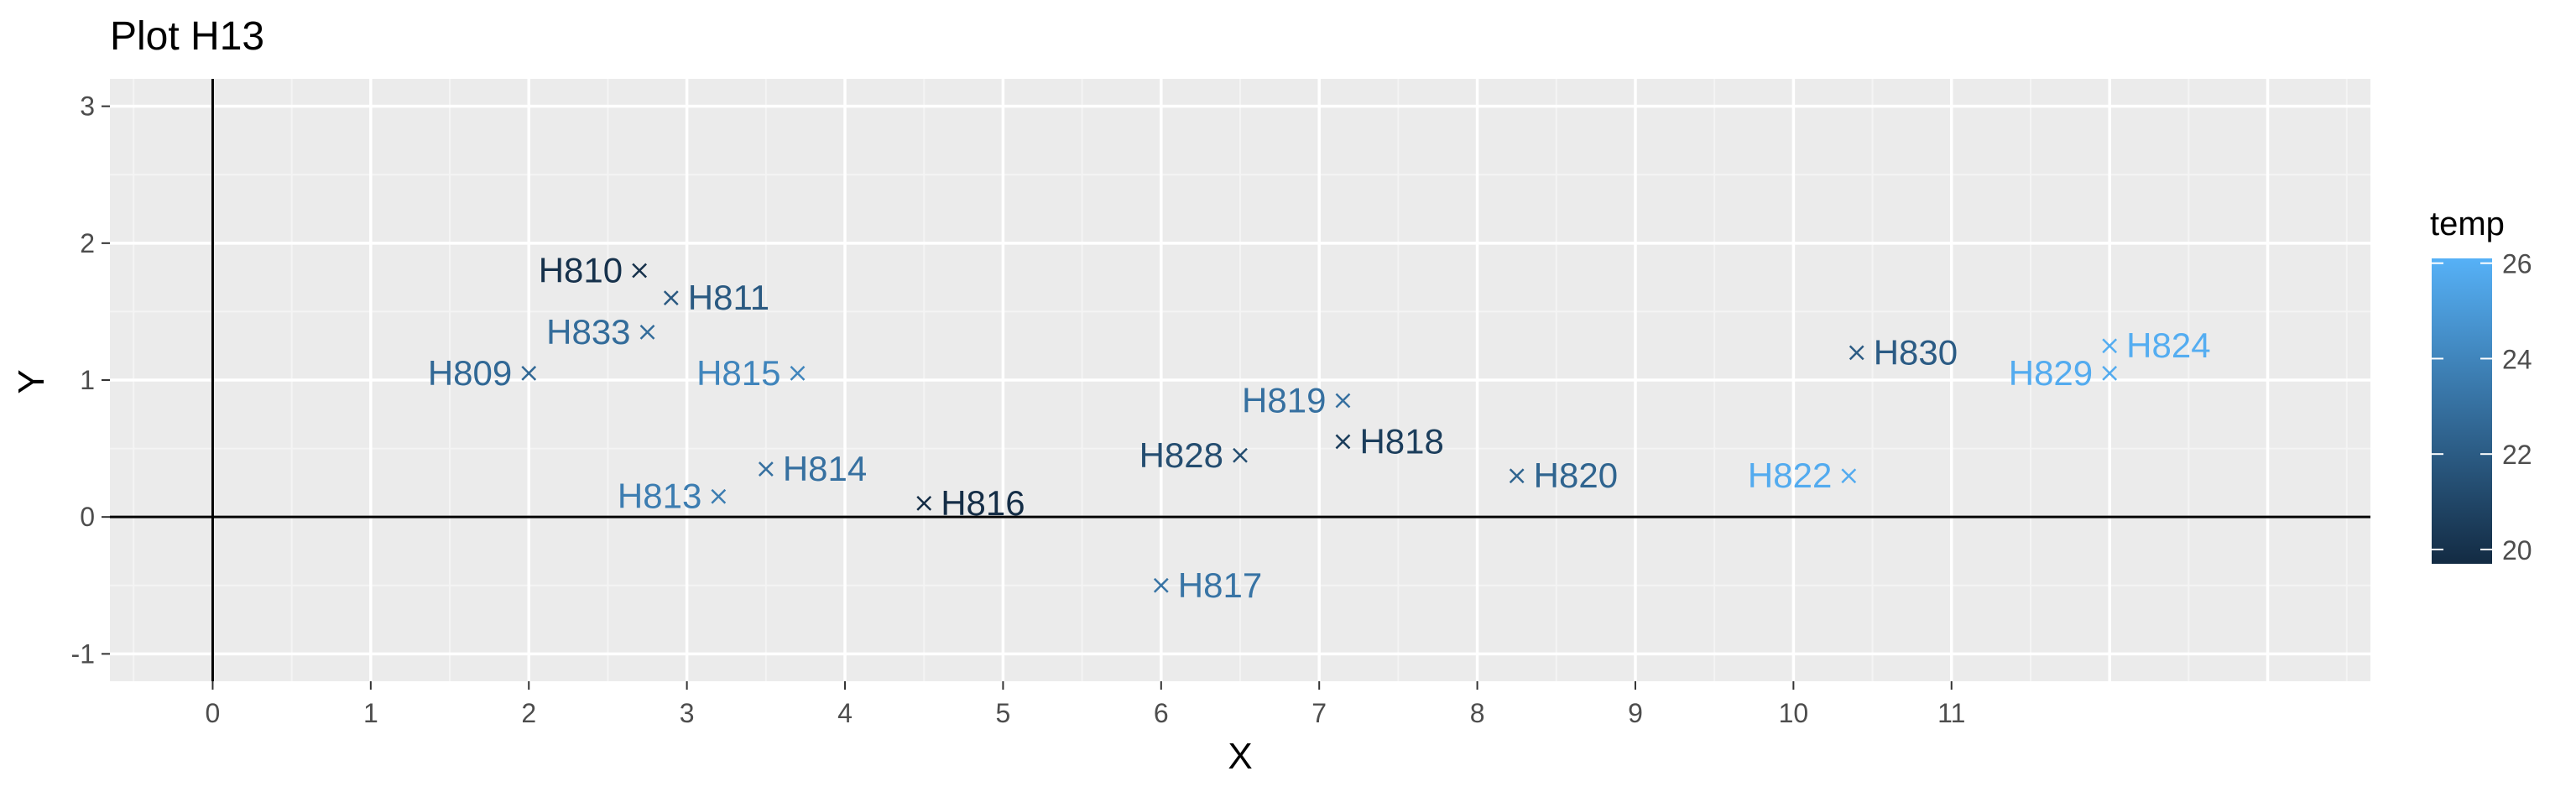  I want to click on point-label: H811, so click(728, 297).